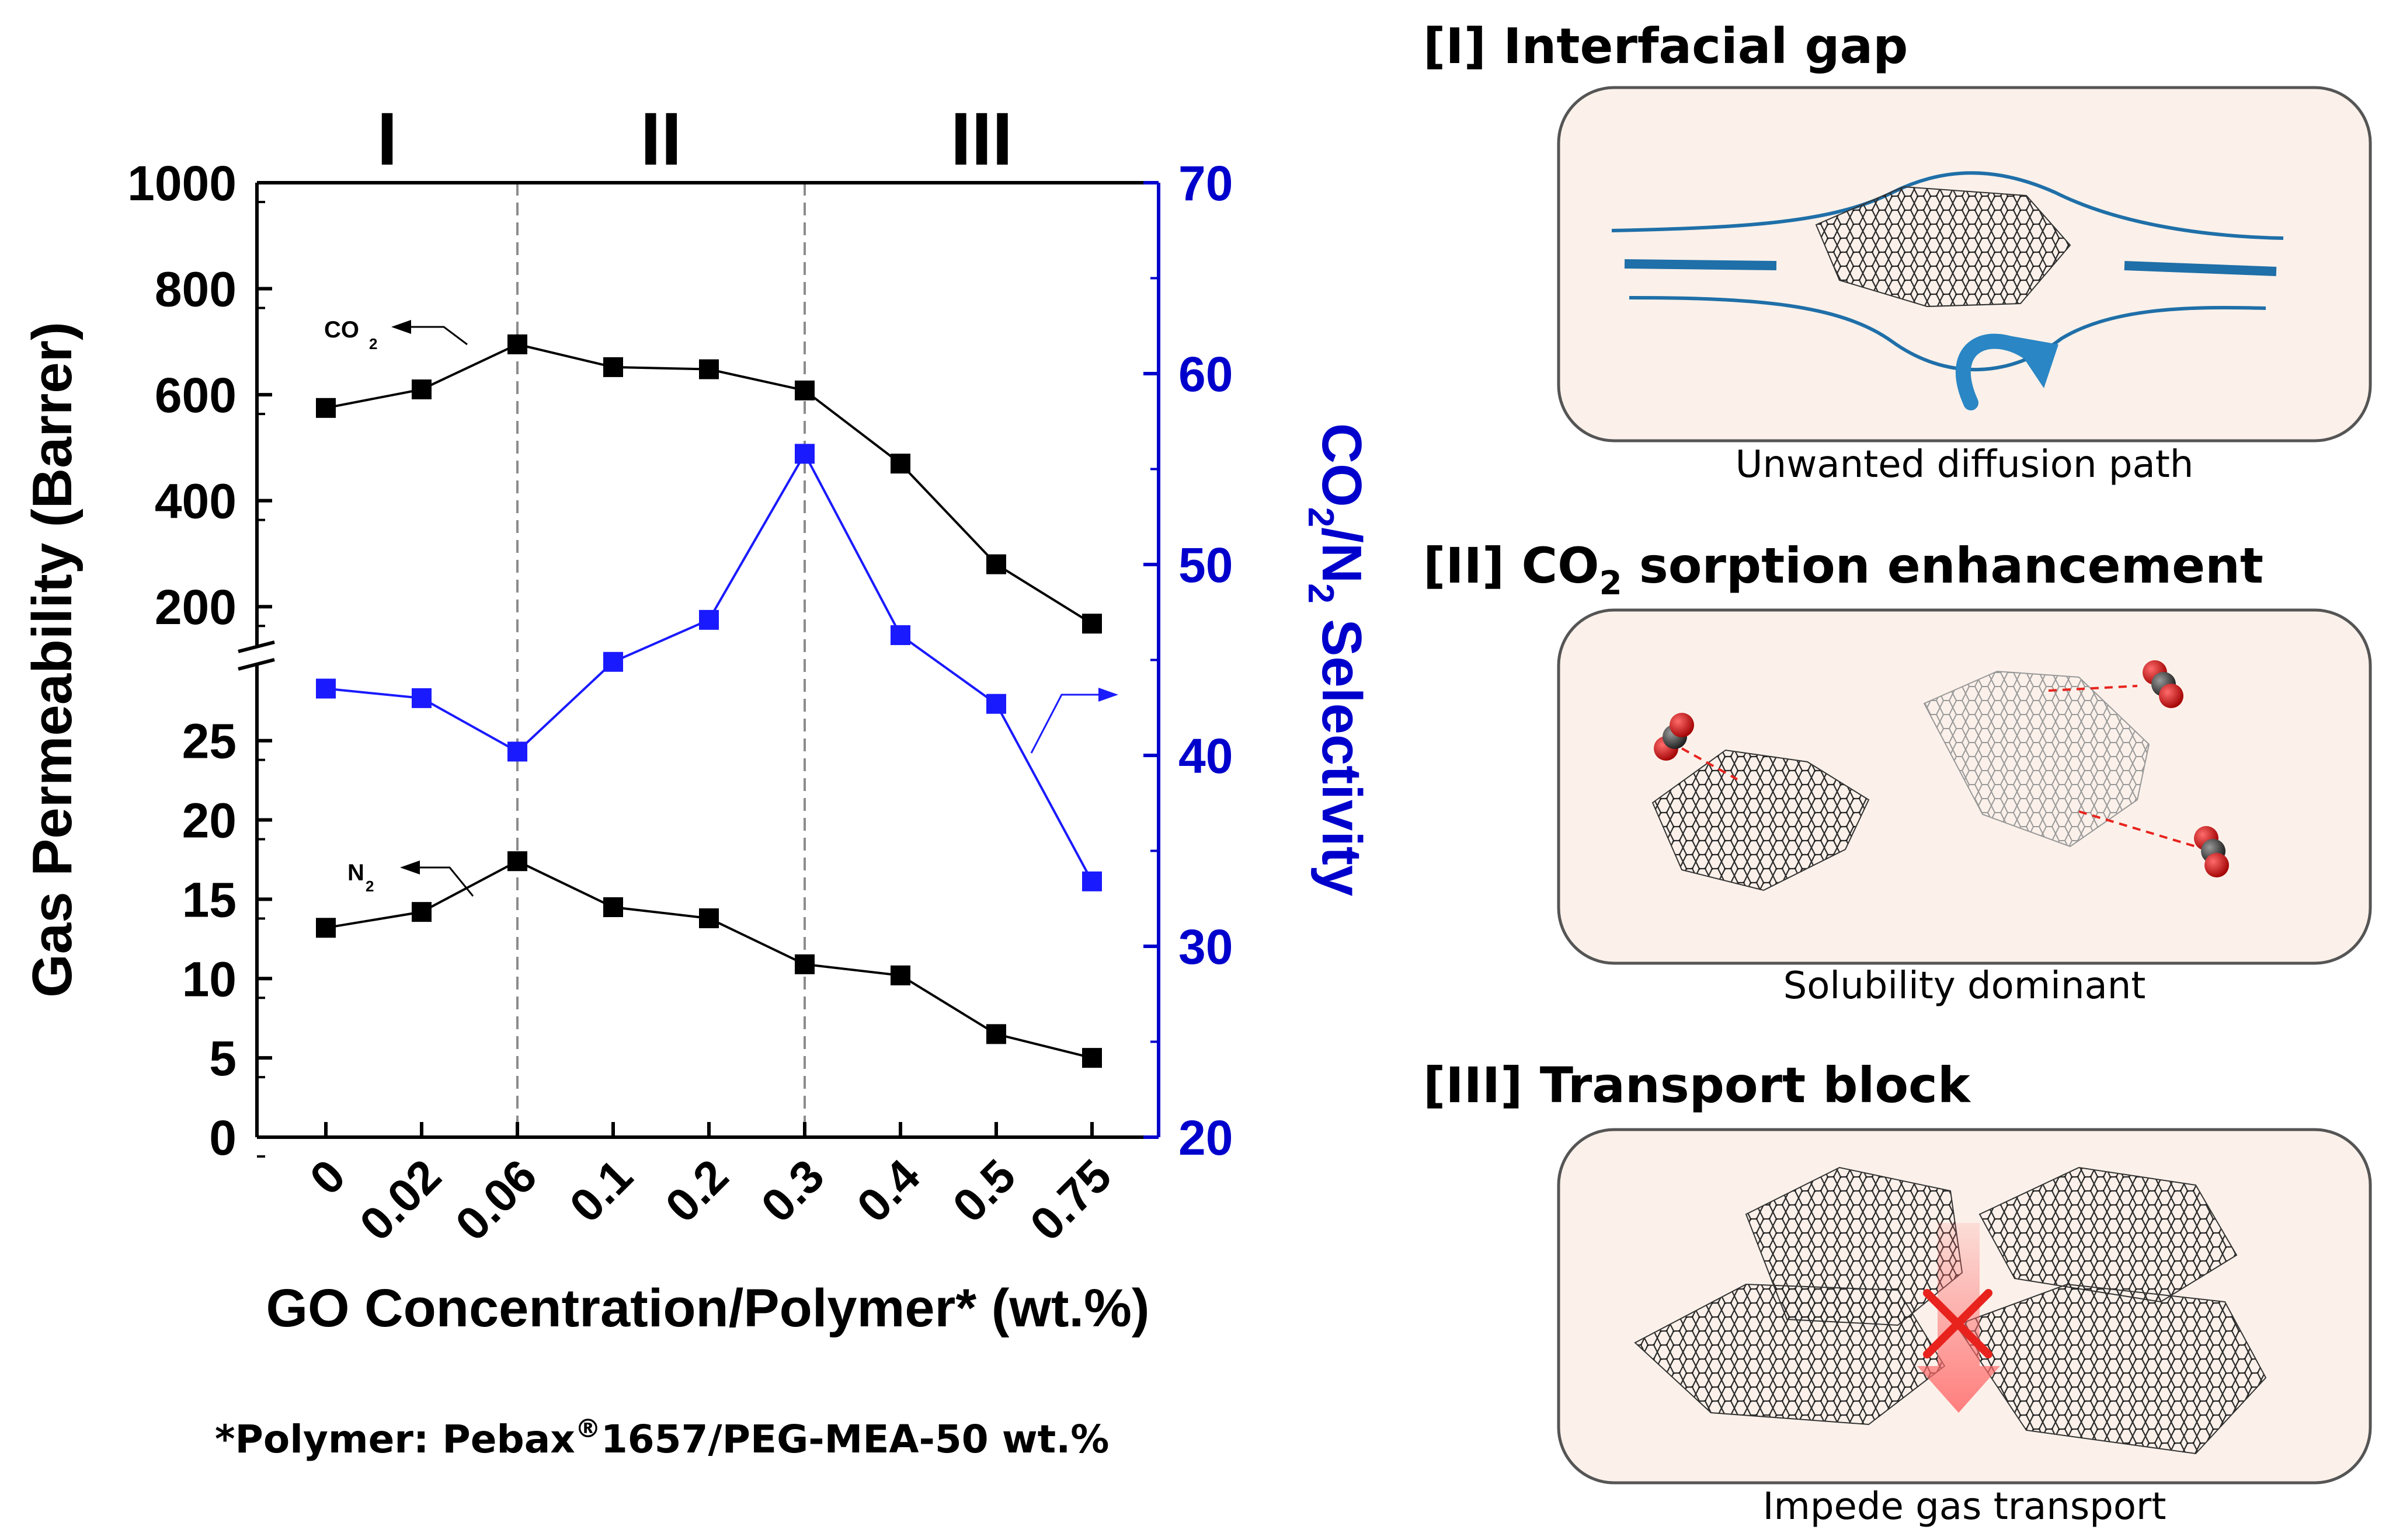  Describe the element at coordinates (662, 1438) in the screenshot. I see `footnote: *Polymer: Pebax®1657/PEG-MEA-50 wt.%` at that location.